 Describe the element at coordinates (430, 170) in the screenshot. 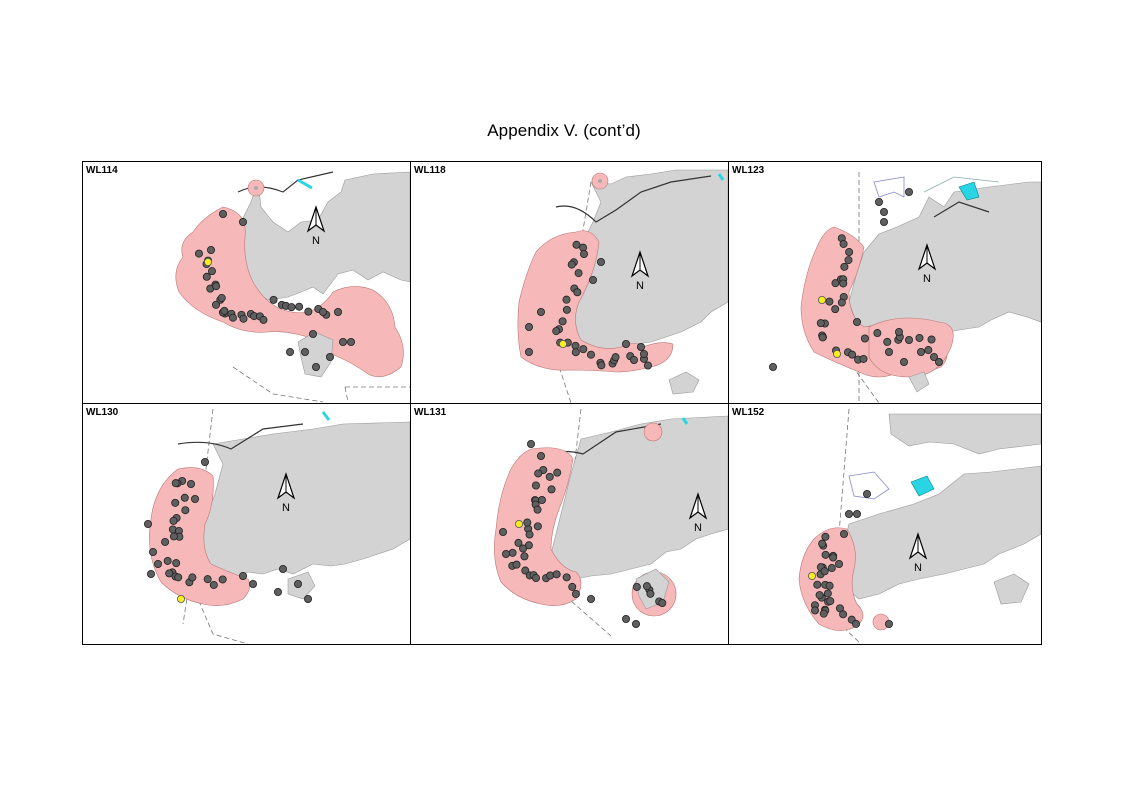

I see `panel-label: WL118` at that location.